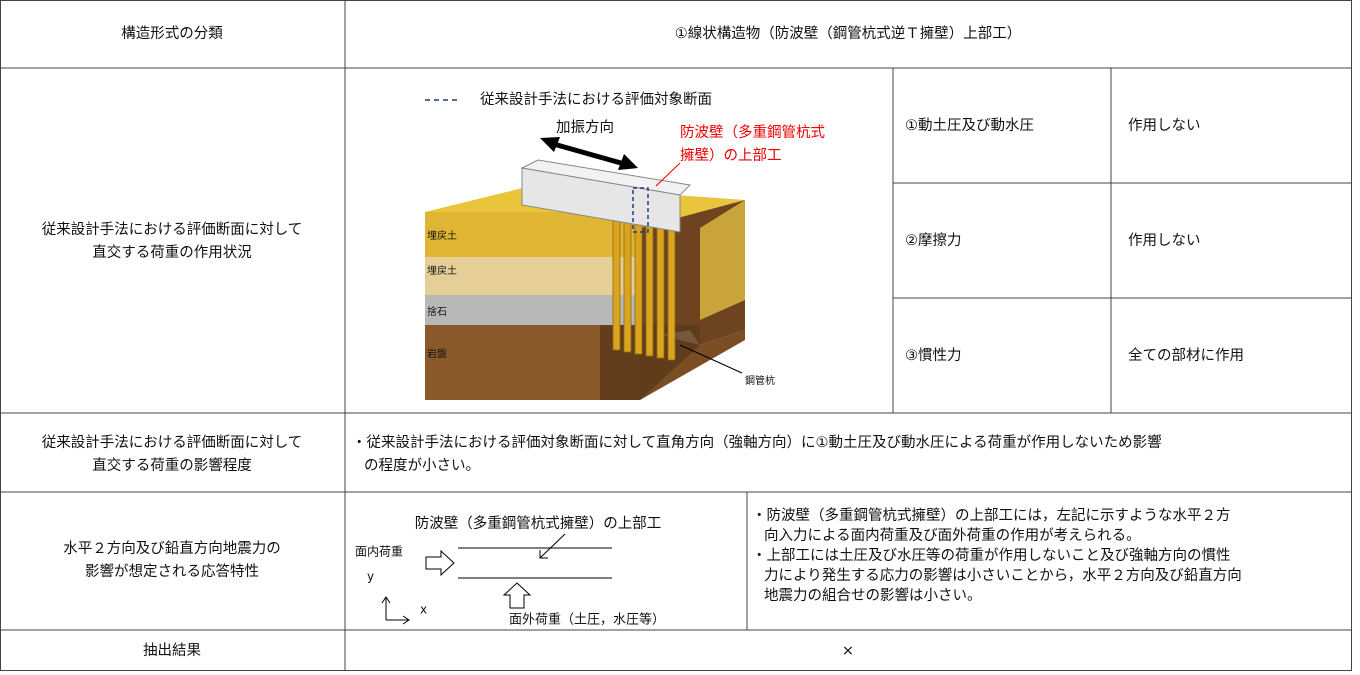  I want to click on diagram-title: 防波壁（多重鋼管杭式擁壁）の上部工, so click(538, 523).